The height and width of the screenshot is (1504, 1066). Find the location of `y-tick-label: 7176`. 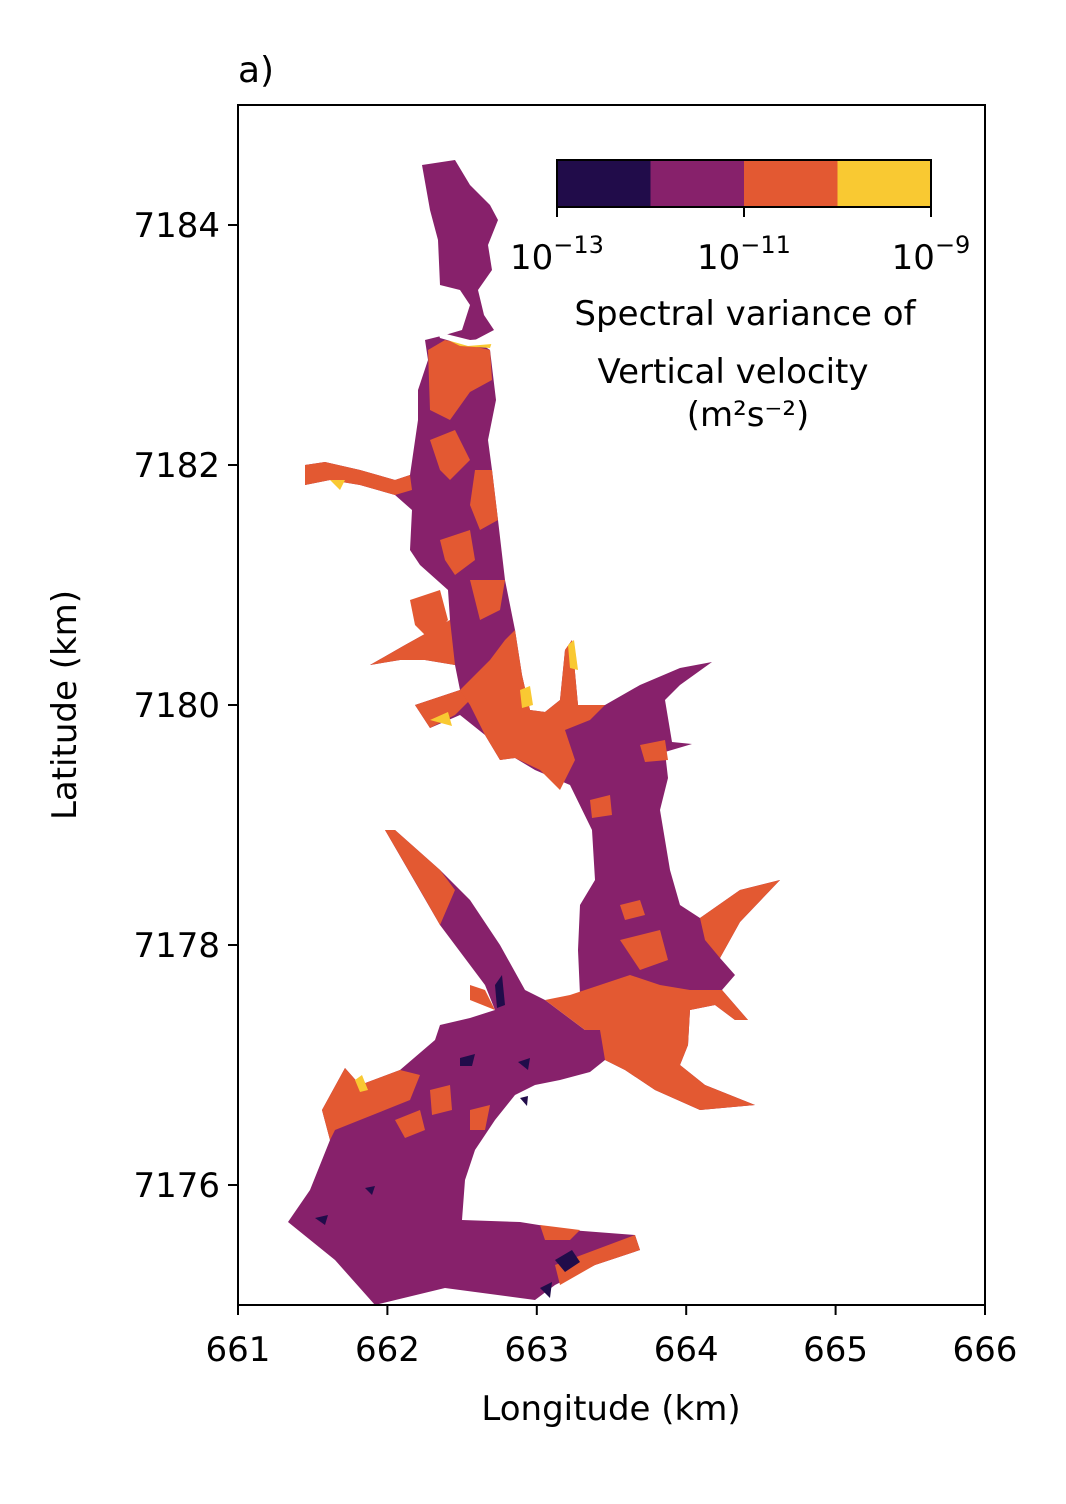

y-tick-label: 7176 is located at coordinates (176, 1186).